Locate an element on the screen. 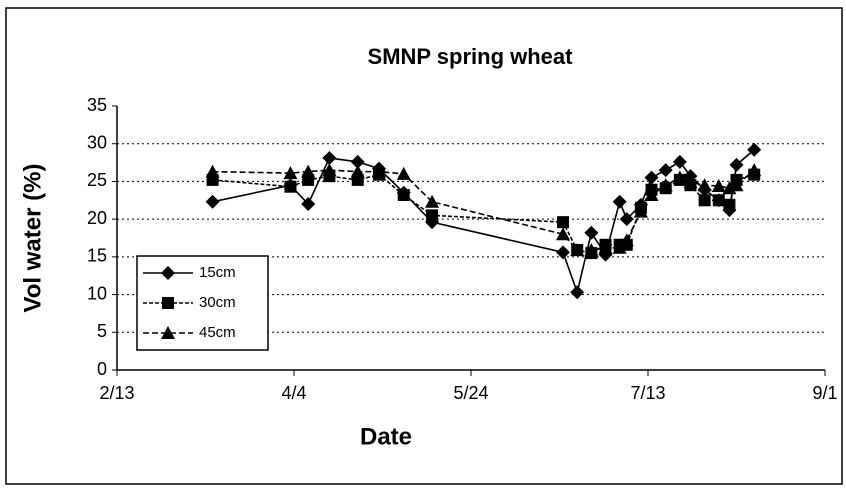 Image resolution: width=846 pixels, height=488 pixels. x-tick-label: 4/4 is located at coordinates (293, 393).